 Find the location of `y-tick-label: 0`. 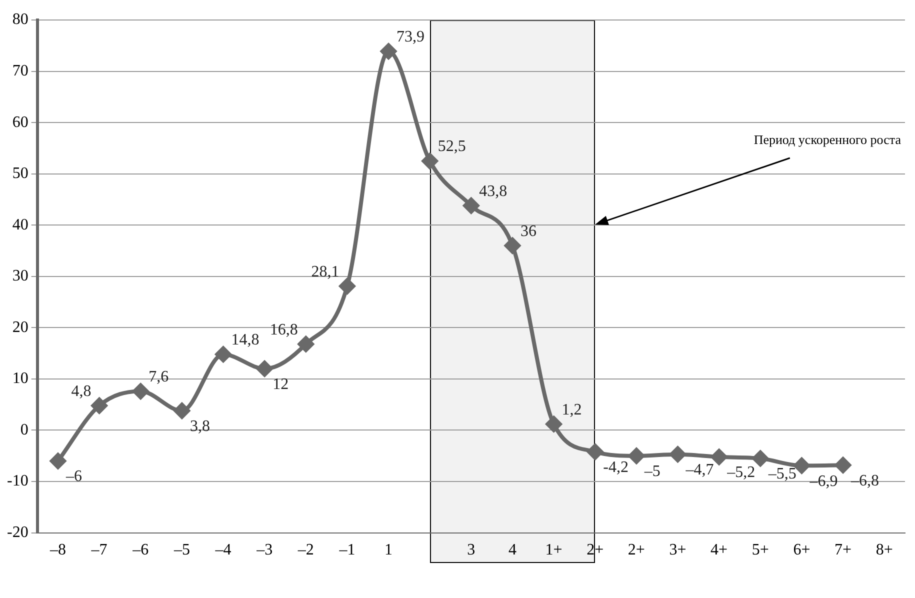

y-tick-label: 0 is located at coordinates (24, 429).